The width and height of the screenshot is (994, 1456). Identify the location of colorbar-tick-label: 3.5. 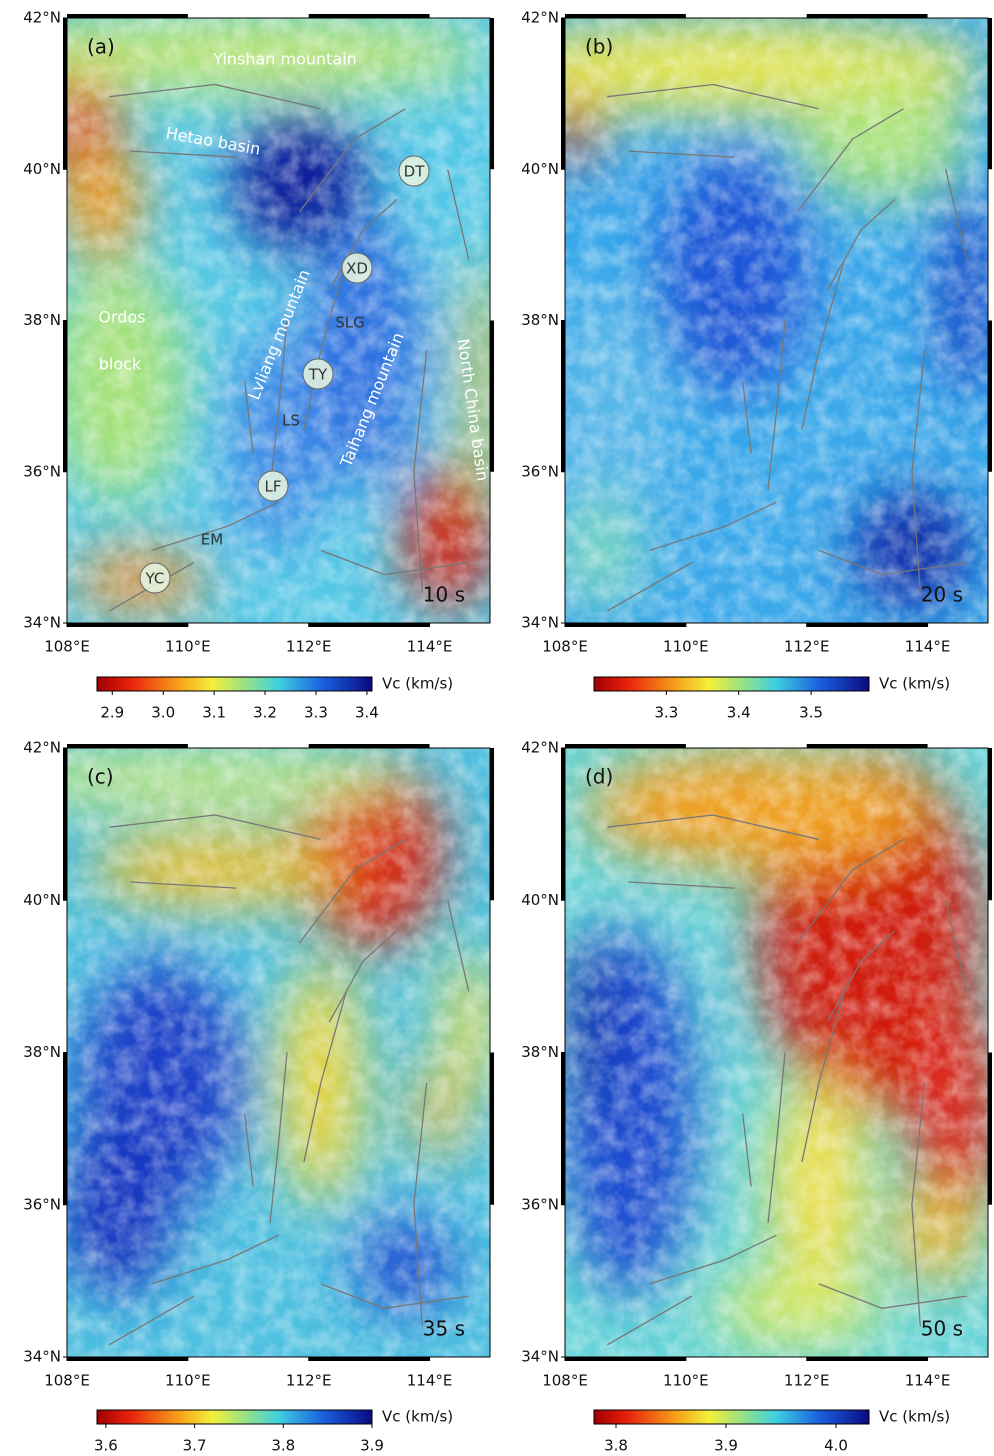
(811, 713).